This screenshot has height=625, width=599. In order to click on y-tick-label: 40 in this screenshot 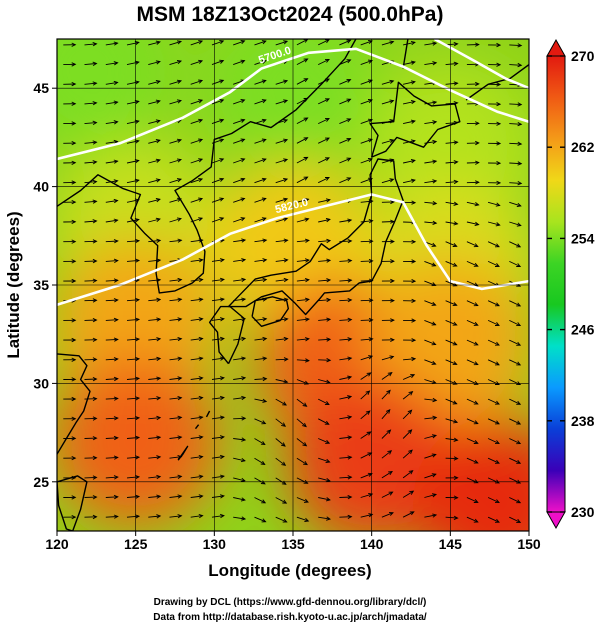, I will do `click(41, 187)`.